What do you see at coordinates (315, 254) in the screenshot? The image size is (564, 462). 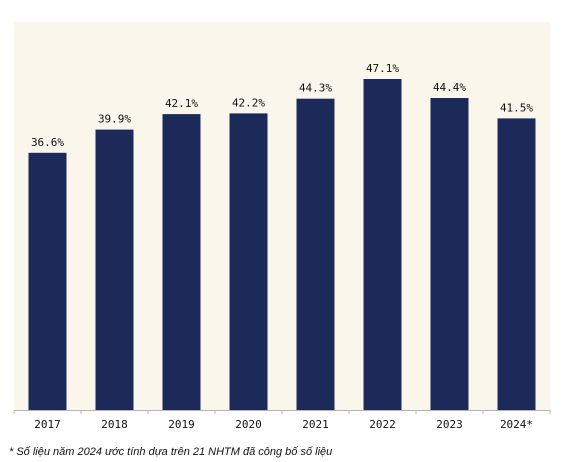 I see `bar-2021` at bounding box center [315, 254].